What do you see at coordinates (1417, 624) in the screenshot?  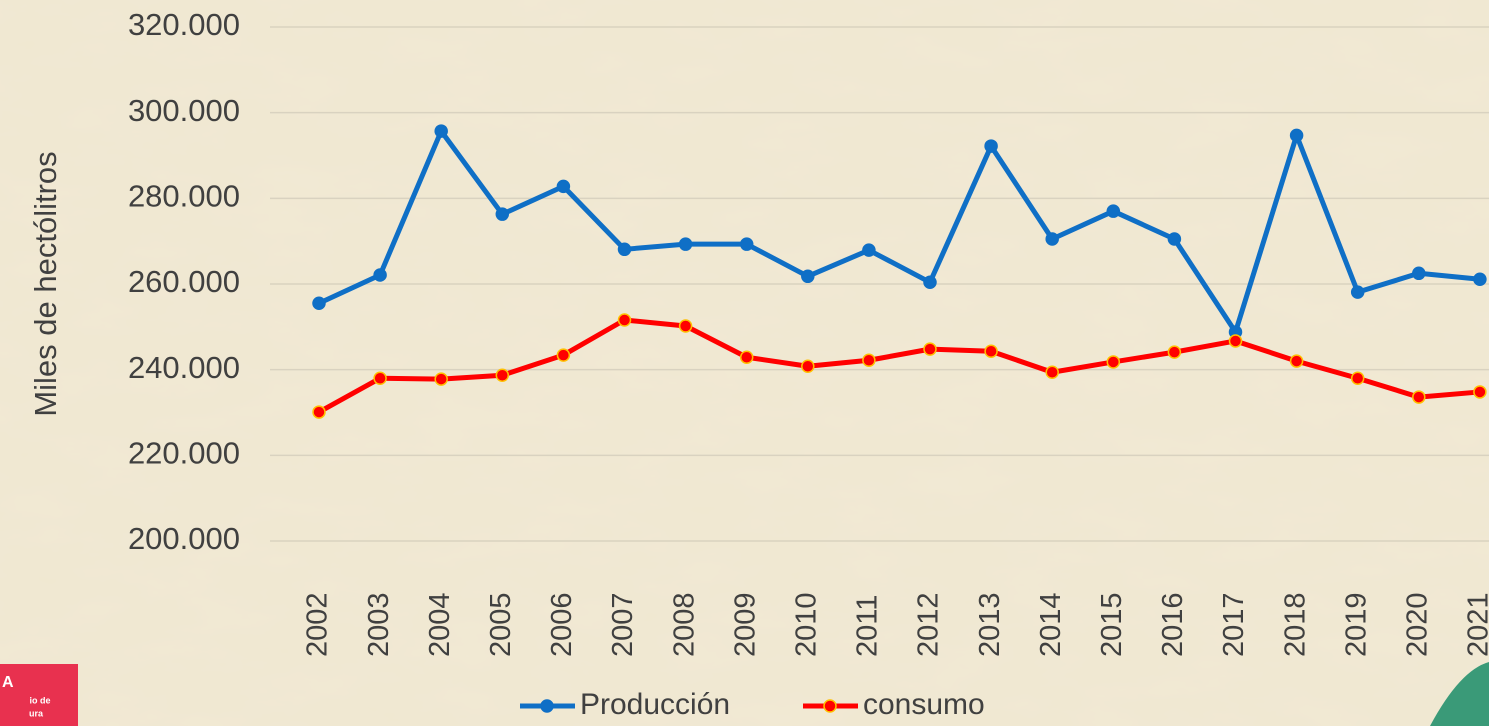 I see `x-tick-label: 2020` at bounding box center [1417, 624].